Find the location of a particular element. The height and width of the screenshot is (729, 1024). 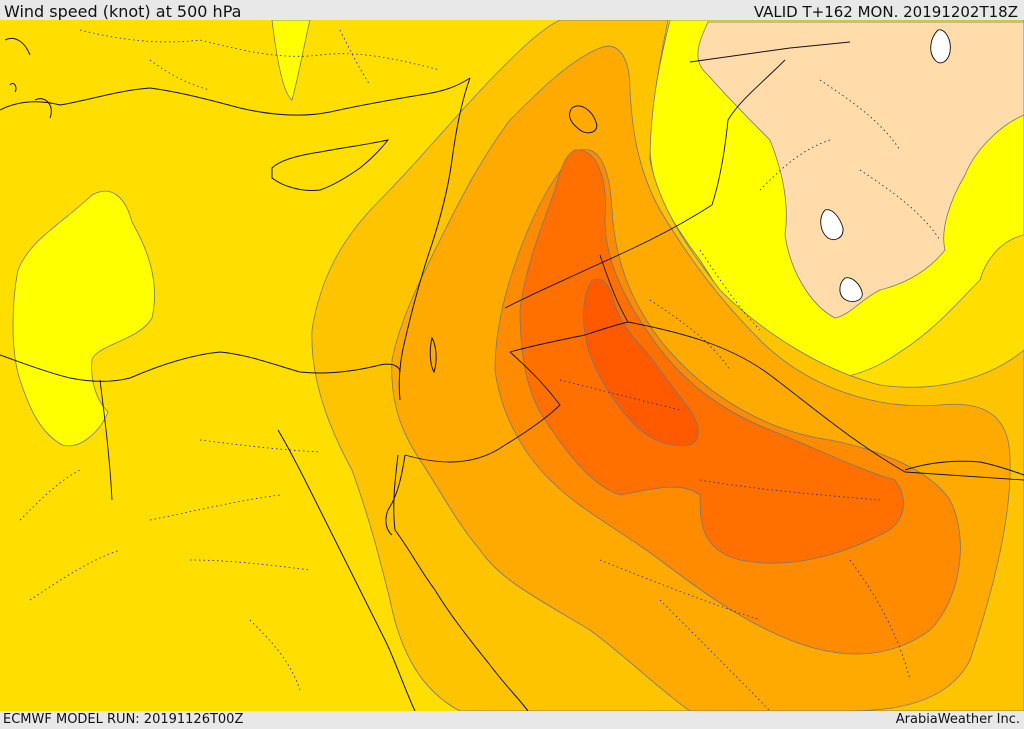

iraq-syria-south is located at coordinates (614, 288).